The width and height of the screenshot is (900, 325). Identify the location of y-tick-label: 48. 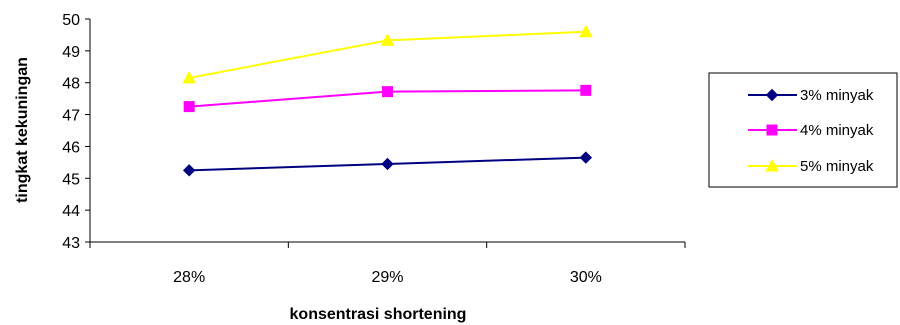
(71, 84).